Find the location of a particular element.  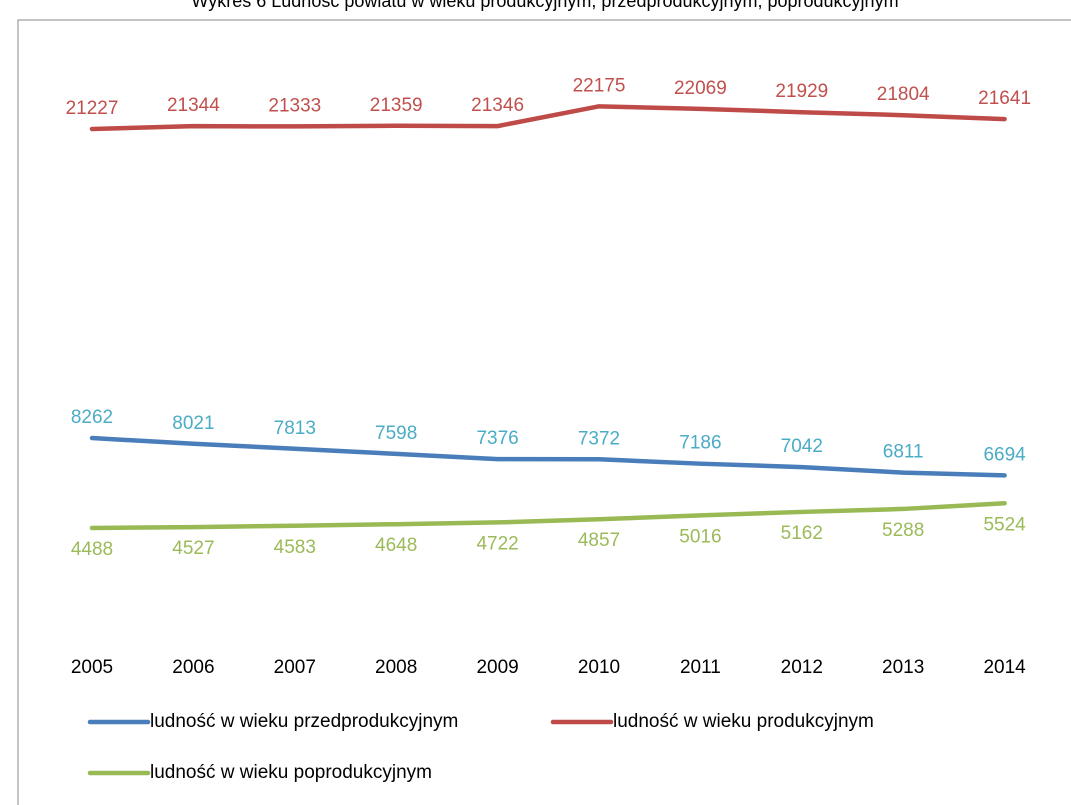

data-label: 4488 is located at coordinates (92, 549).